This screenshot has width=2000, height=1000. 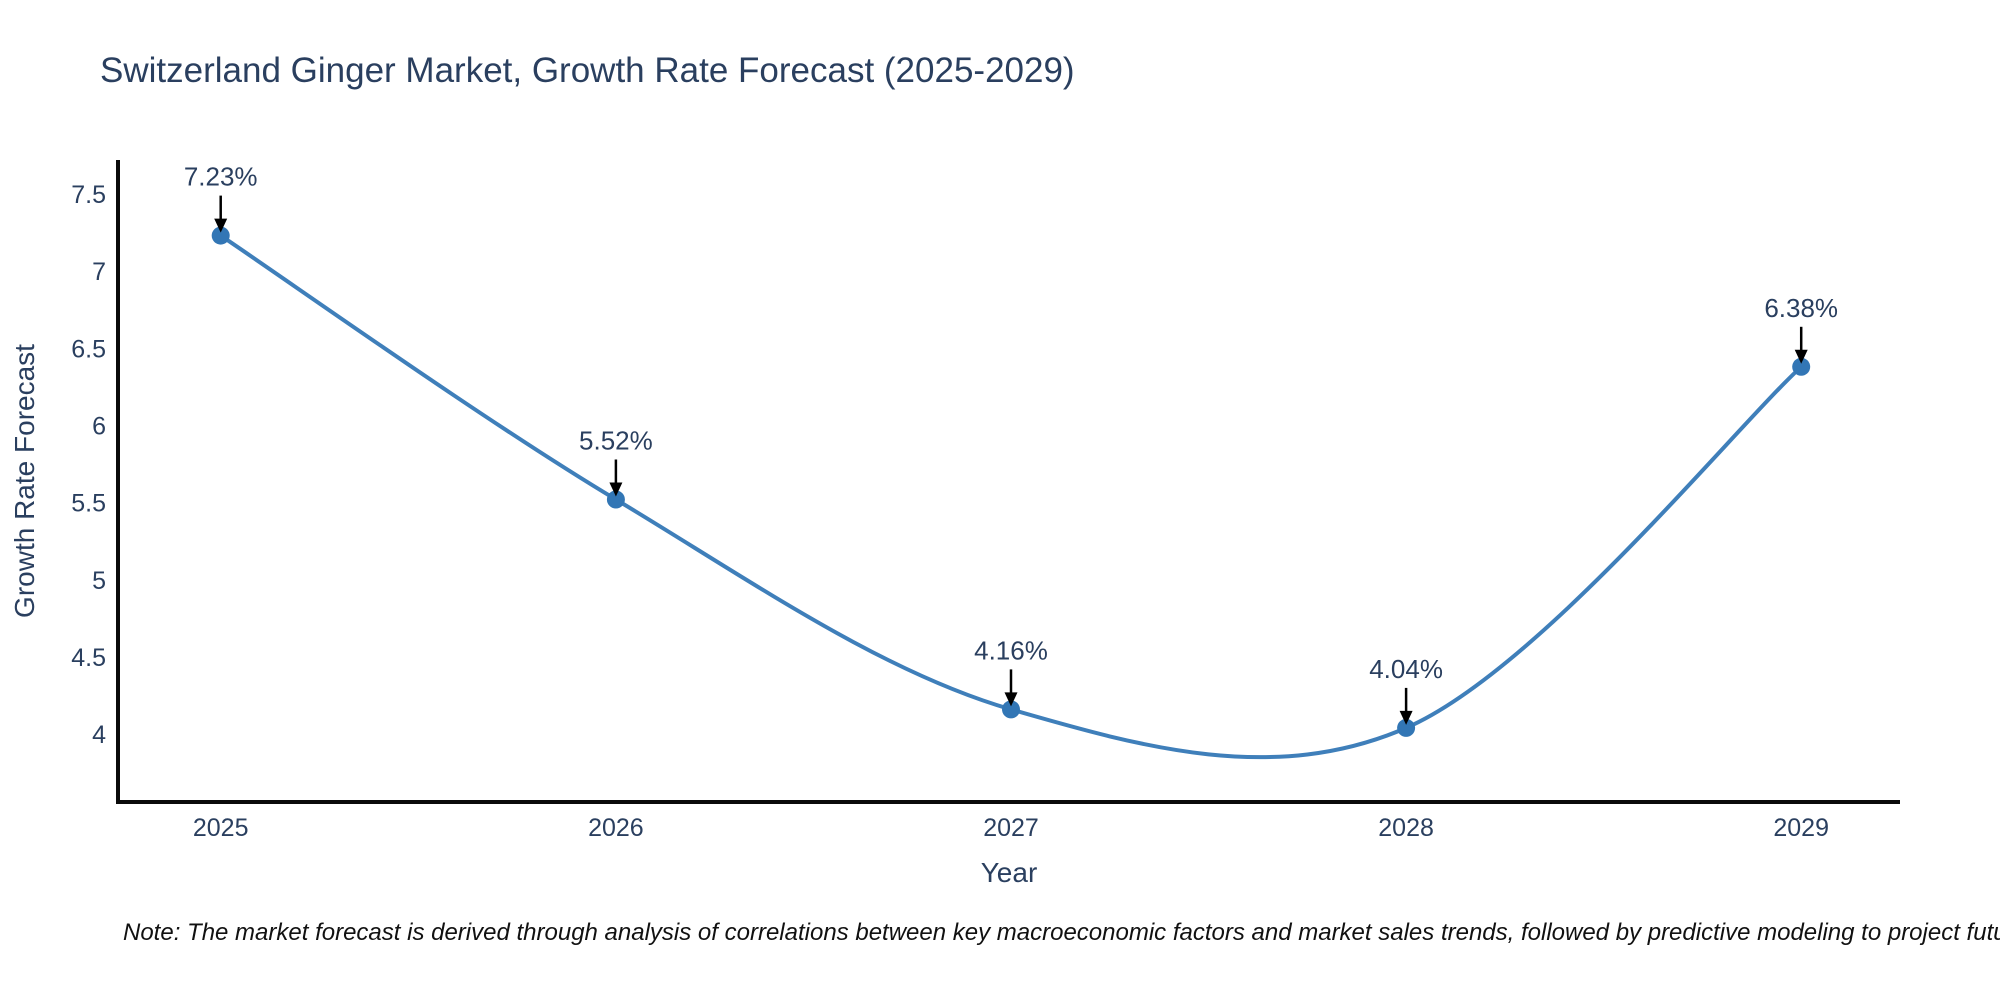 I want to click on y-axis-tick-labels: 4 4.5 5 5.5 6 6.5 7 7.5, so click(x=88, y=465).